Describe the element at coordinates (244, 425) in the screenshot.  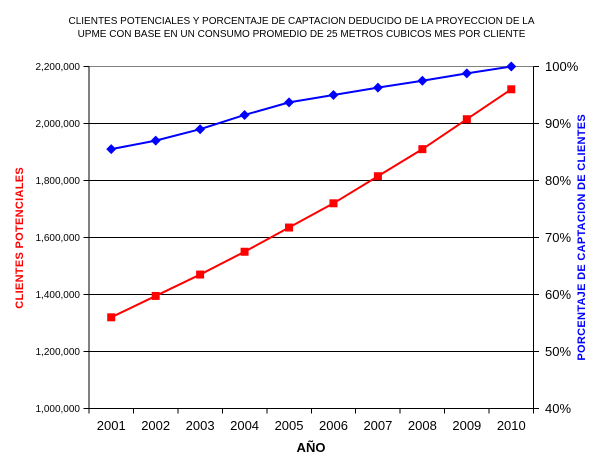
I see `x-axis-tick-label: 2004` at that location.